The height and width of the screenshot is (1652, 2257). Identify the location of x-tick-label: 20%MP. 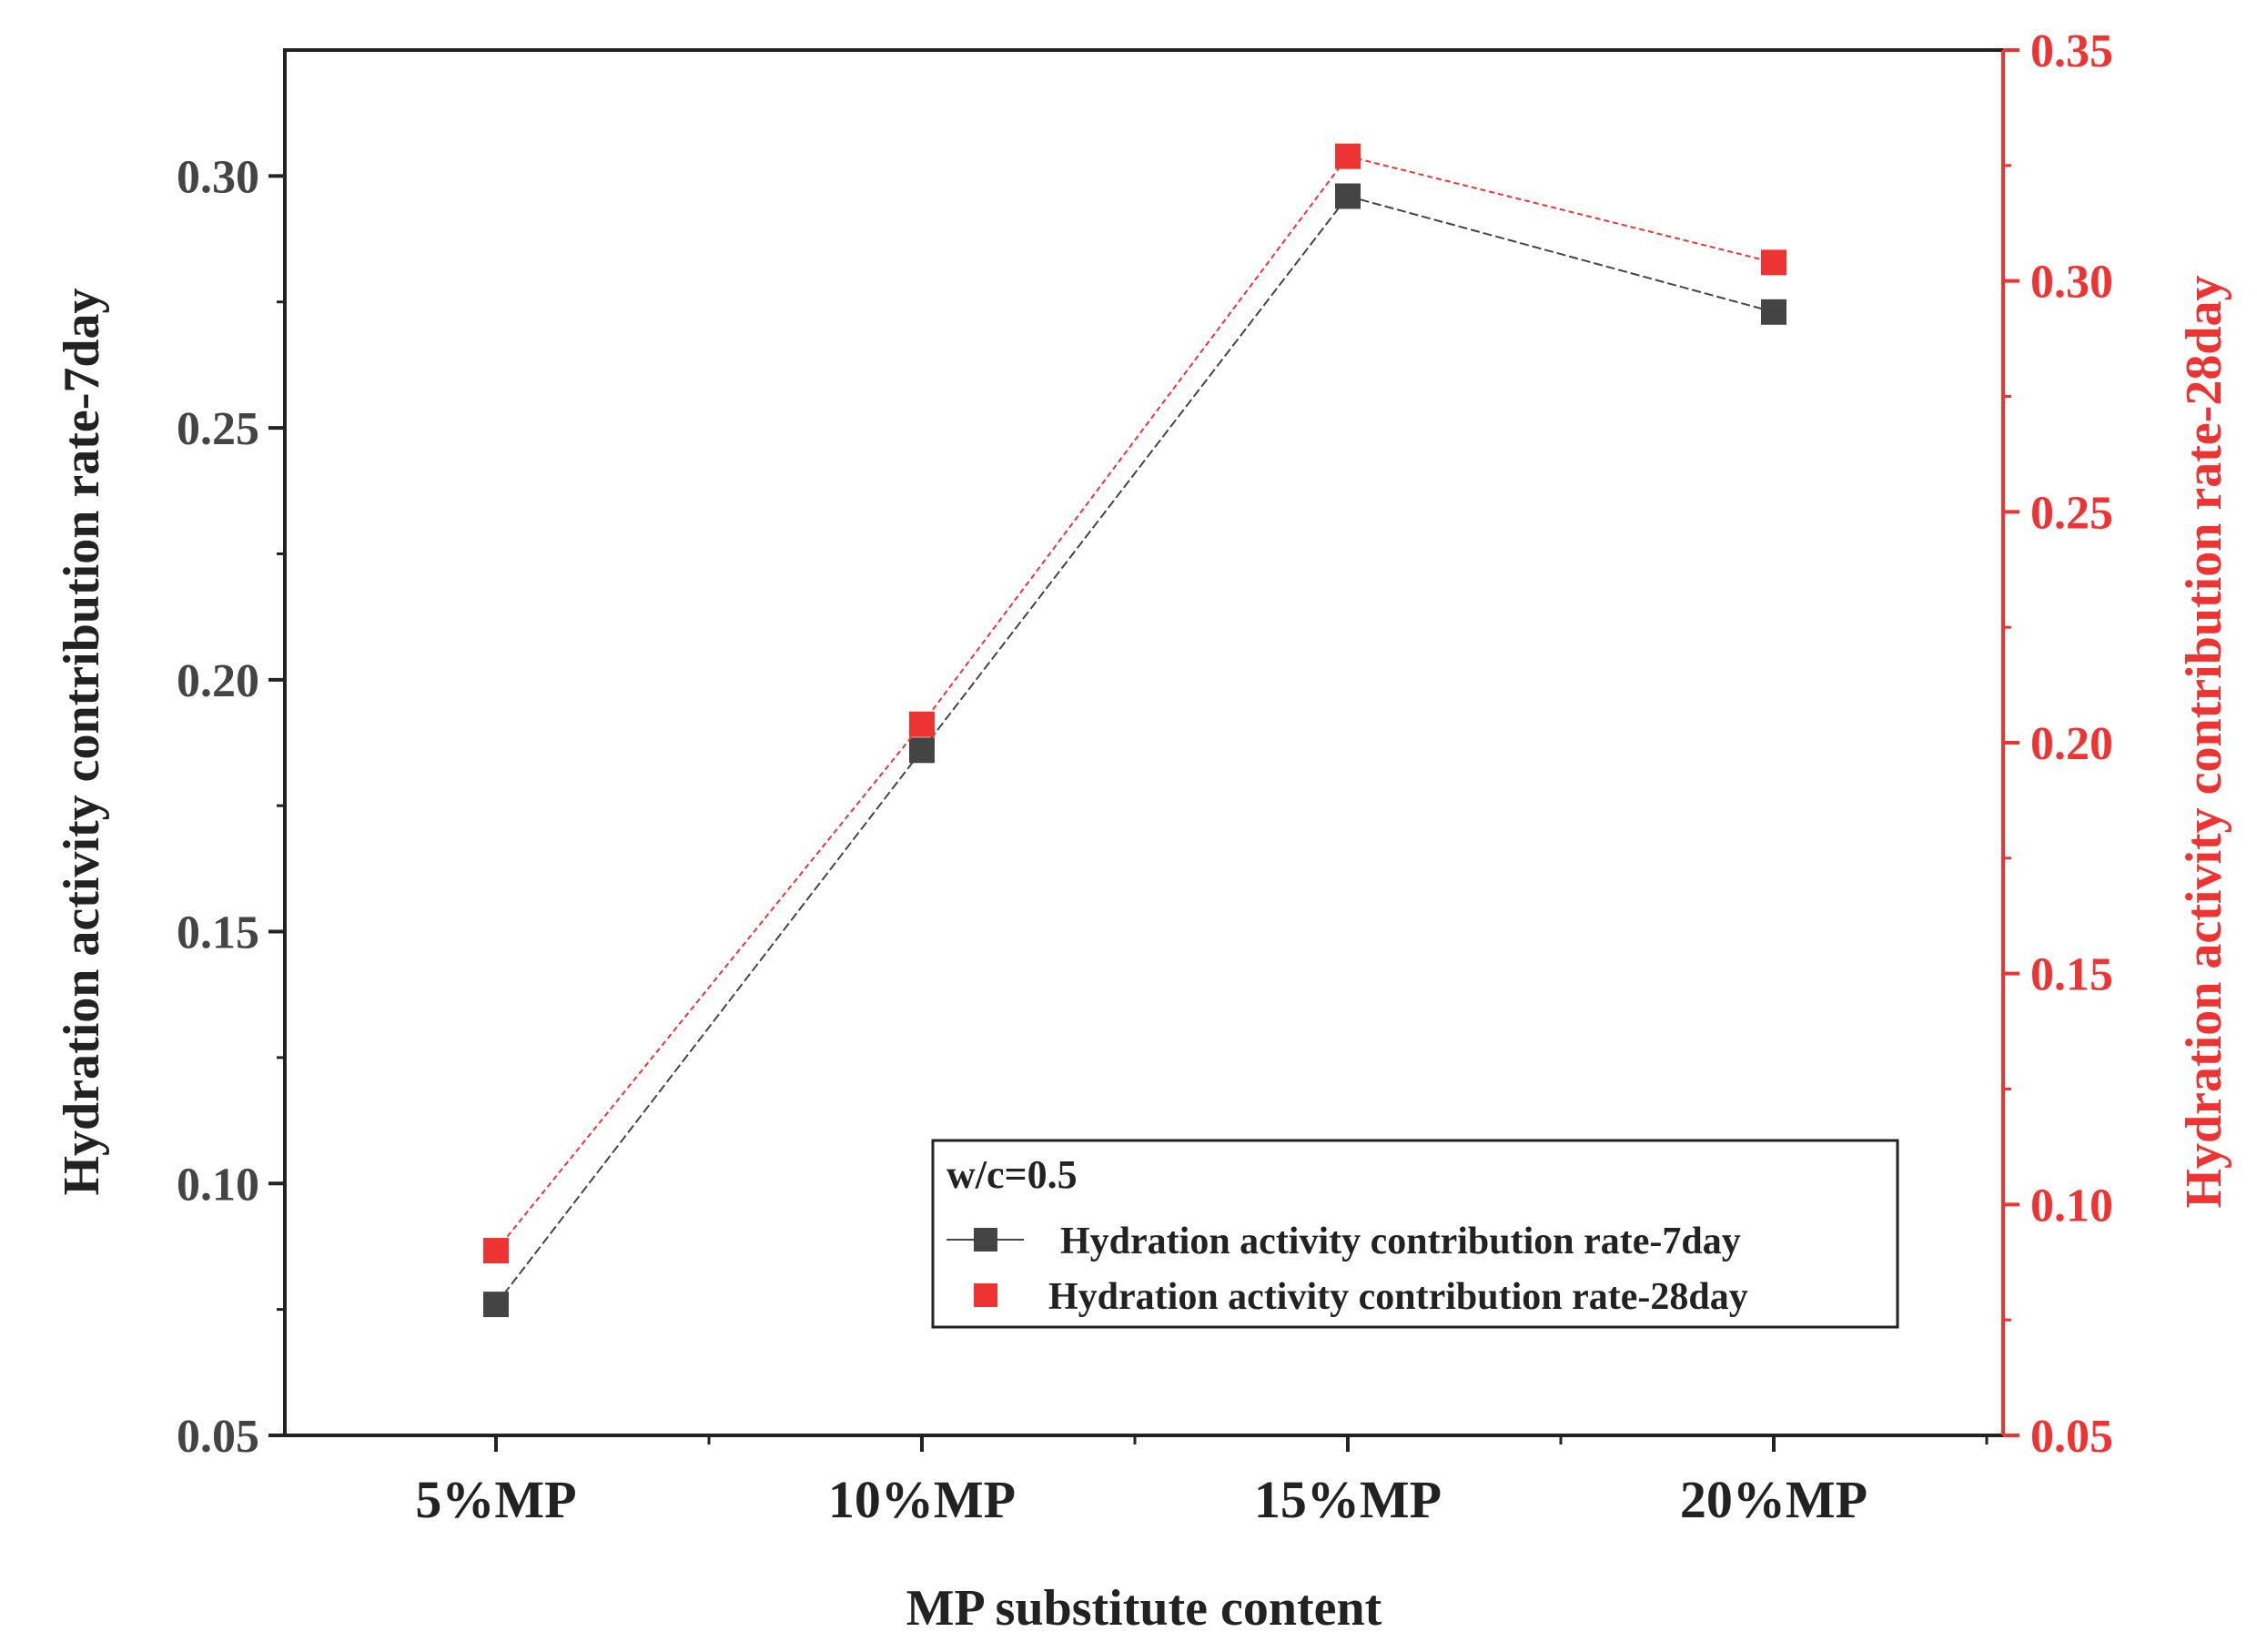
(1773, 1500).